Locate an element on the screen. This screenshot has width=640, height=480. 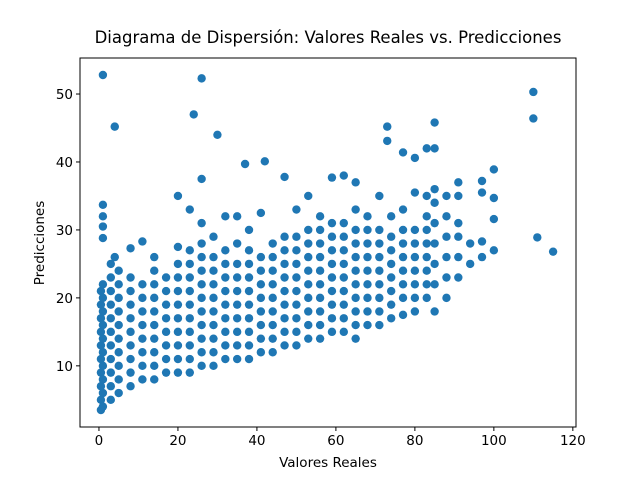
y-axis-label: Predicciones is located at coordinates (40, 243).